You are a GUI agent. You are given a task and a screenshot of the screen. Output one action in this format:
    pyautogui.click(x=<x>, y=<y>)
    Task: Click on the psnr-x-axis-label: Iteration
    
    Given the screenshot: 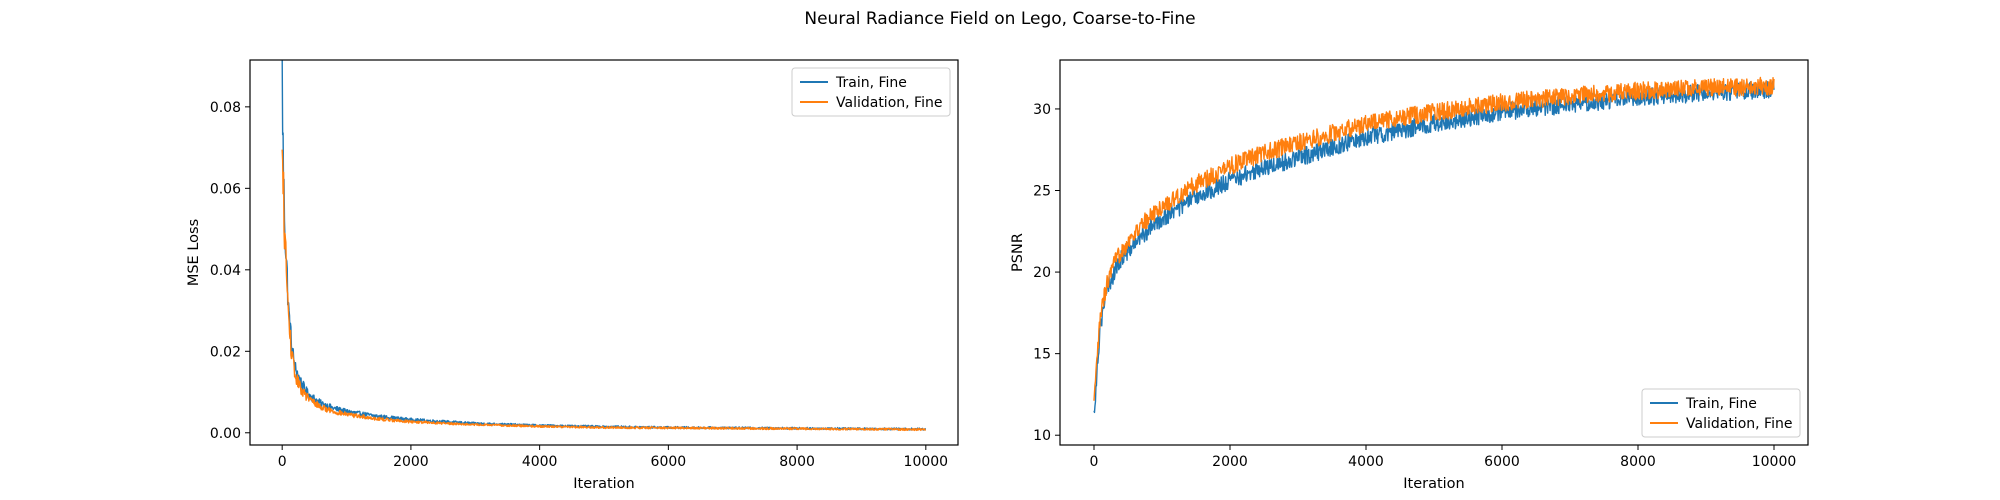 What is the action you would take?
    pyautogui.click(x=1434, y=484)
    